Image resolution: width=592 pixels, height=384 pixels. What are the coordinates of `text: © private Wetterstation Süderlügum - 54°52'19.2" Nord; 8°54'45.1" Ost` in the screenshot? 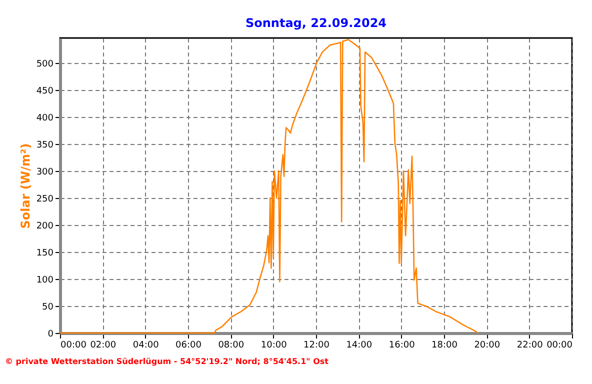 It's located at (167, 361).